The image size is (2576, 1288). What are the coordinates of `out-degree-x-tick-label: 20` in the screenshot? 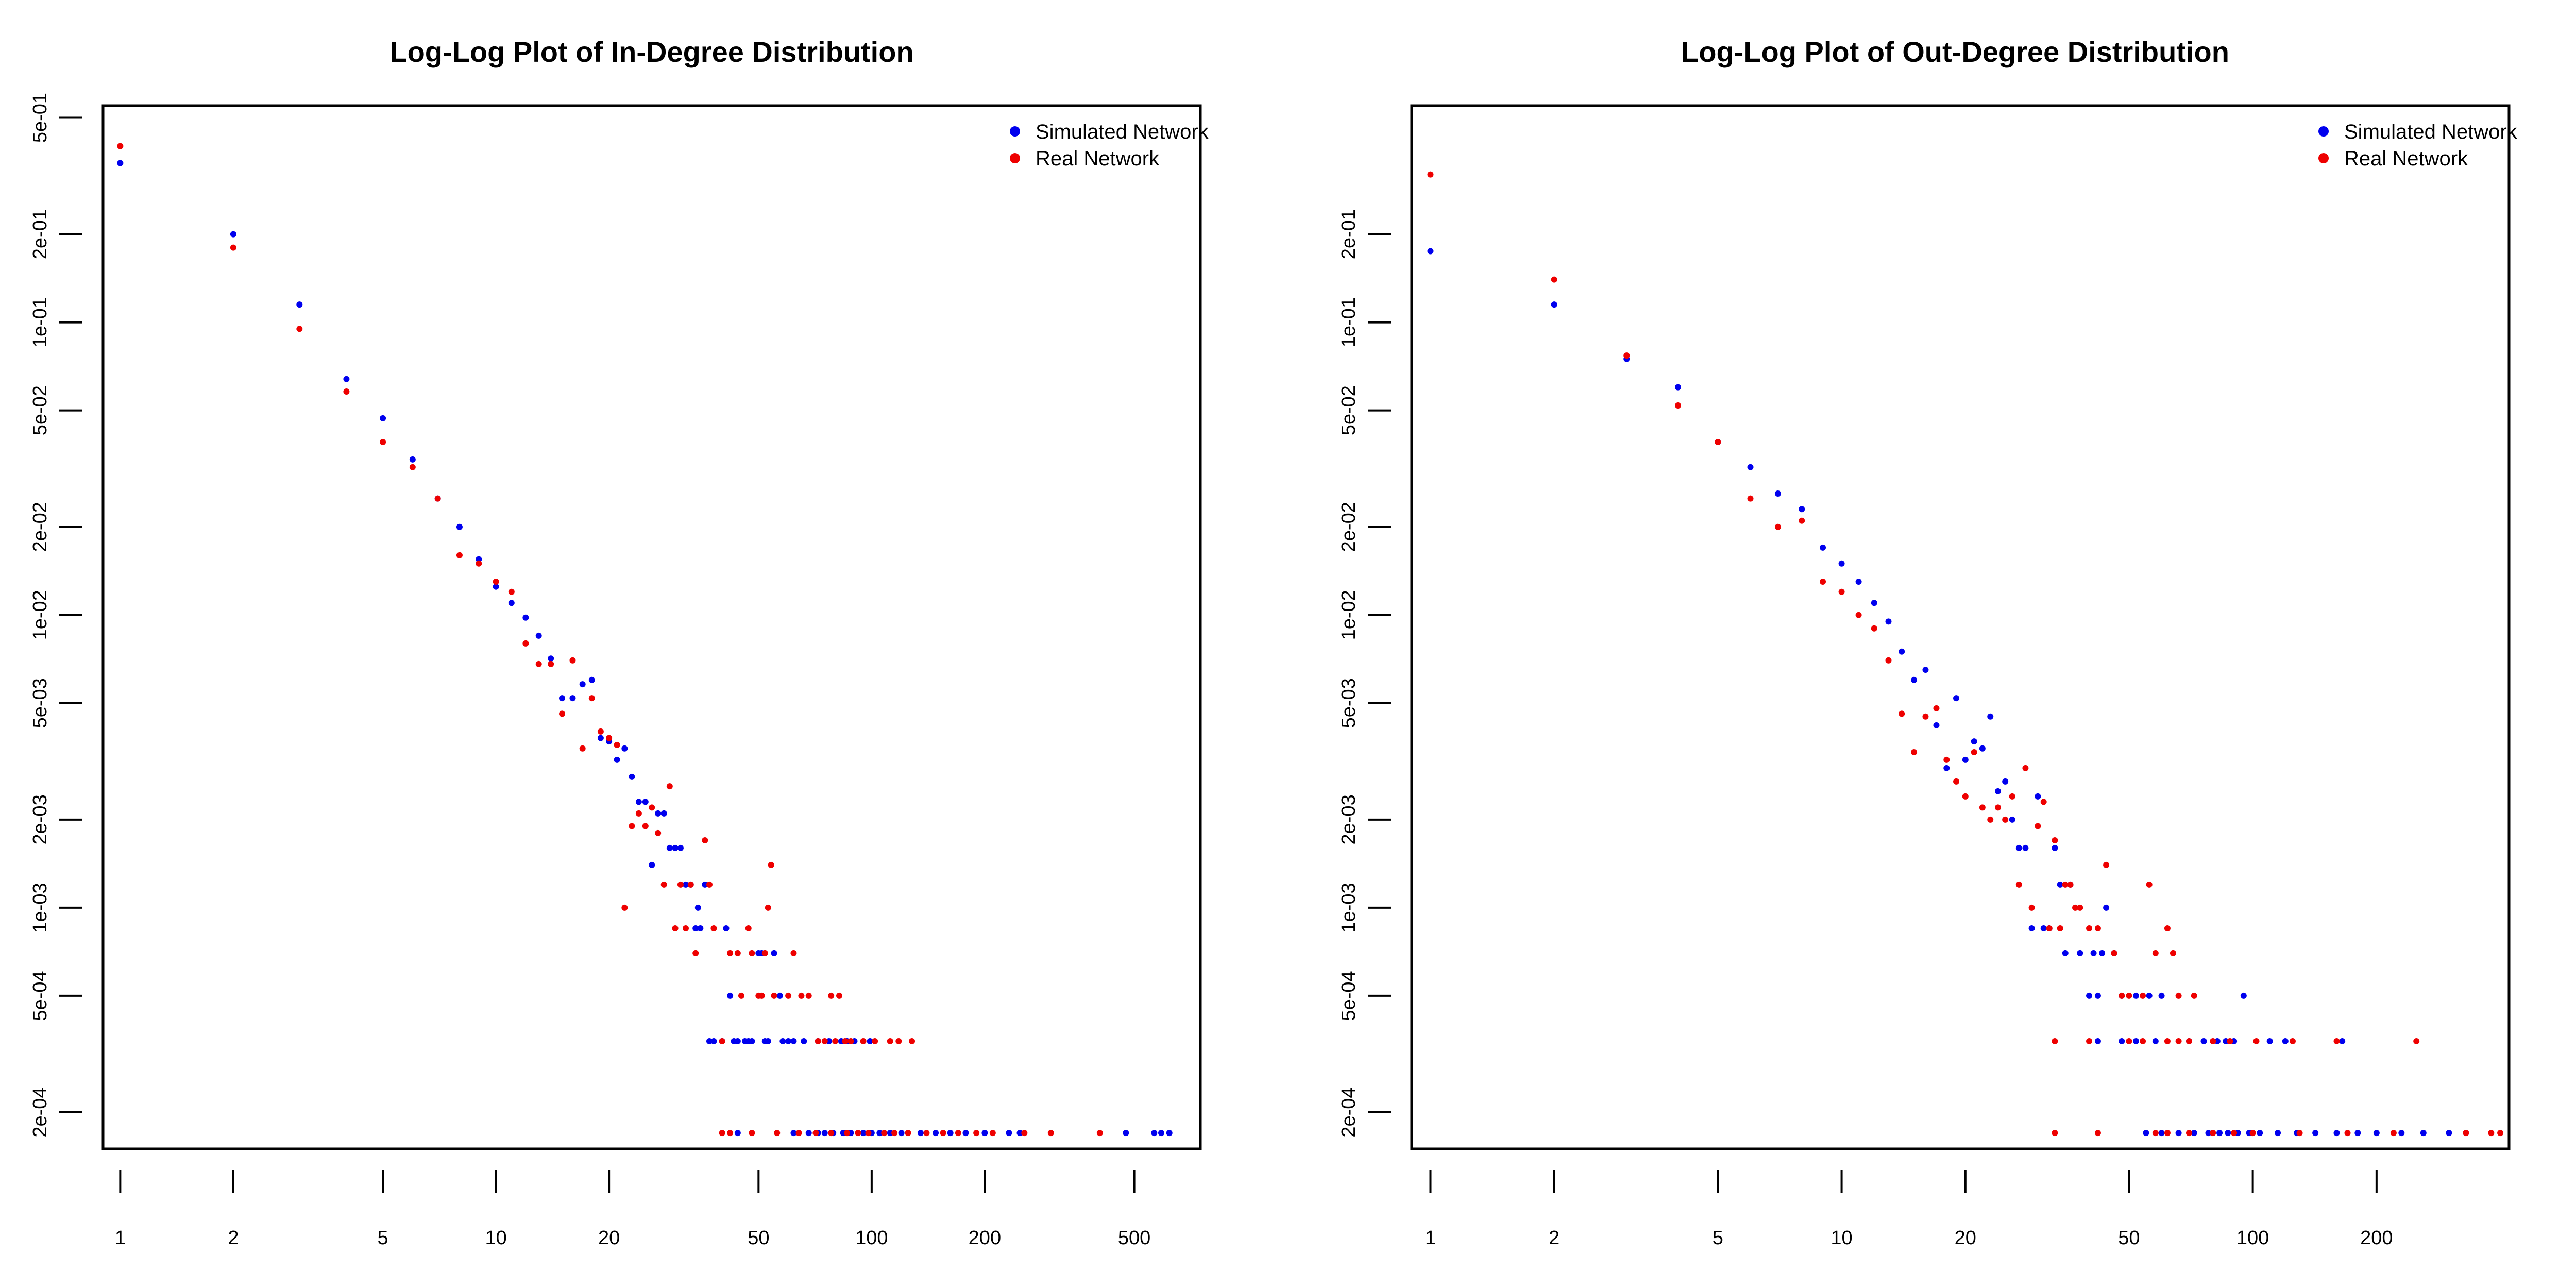 It's located at (1965, 1238).